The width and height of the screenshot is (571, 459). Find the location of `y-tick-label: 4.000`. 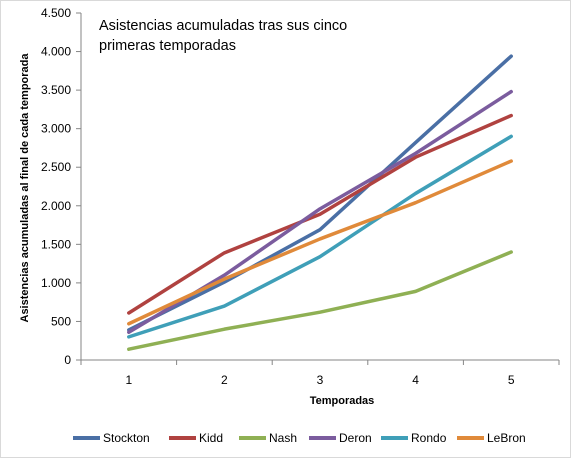

y-tick-label: 4.000 is located at coordinates (56, 52).